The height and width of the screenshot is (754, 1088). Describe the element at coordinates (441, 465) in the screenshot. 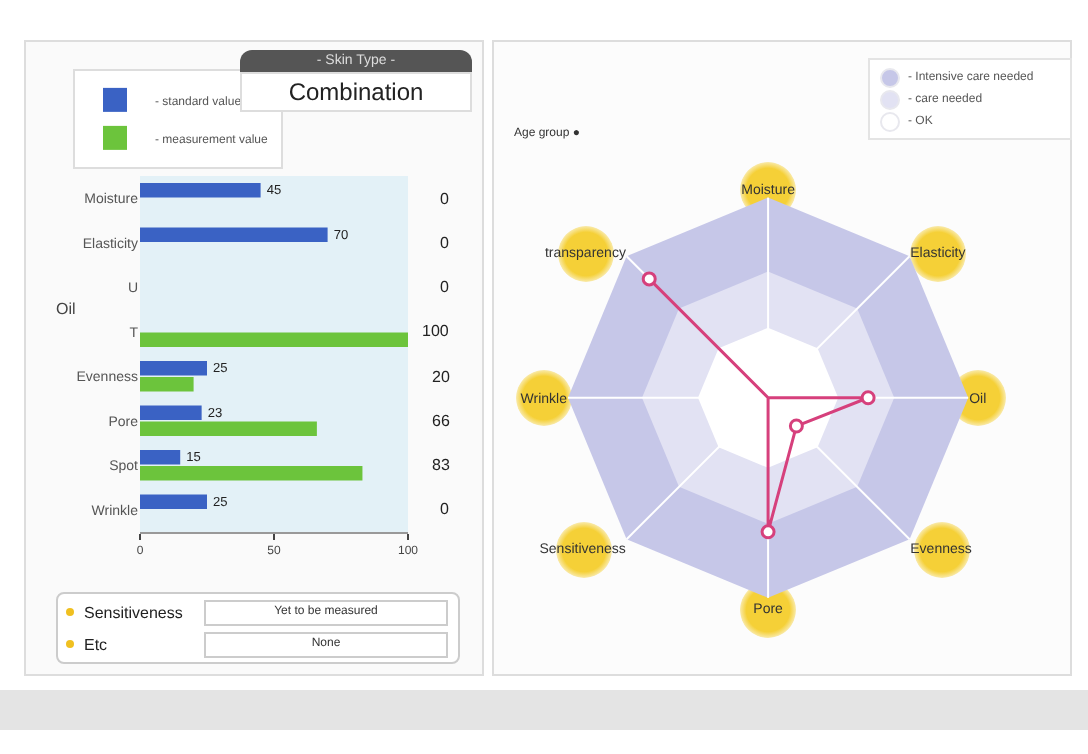

I see `data-label: 83` at that location.